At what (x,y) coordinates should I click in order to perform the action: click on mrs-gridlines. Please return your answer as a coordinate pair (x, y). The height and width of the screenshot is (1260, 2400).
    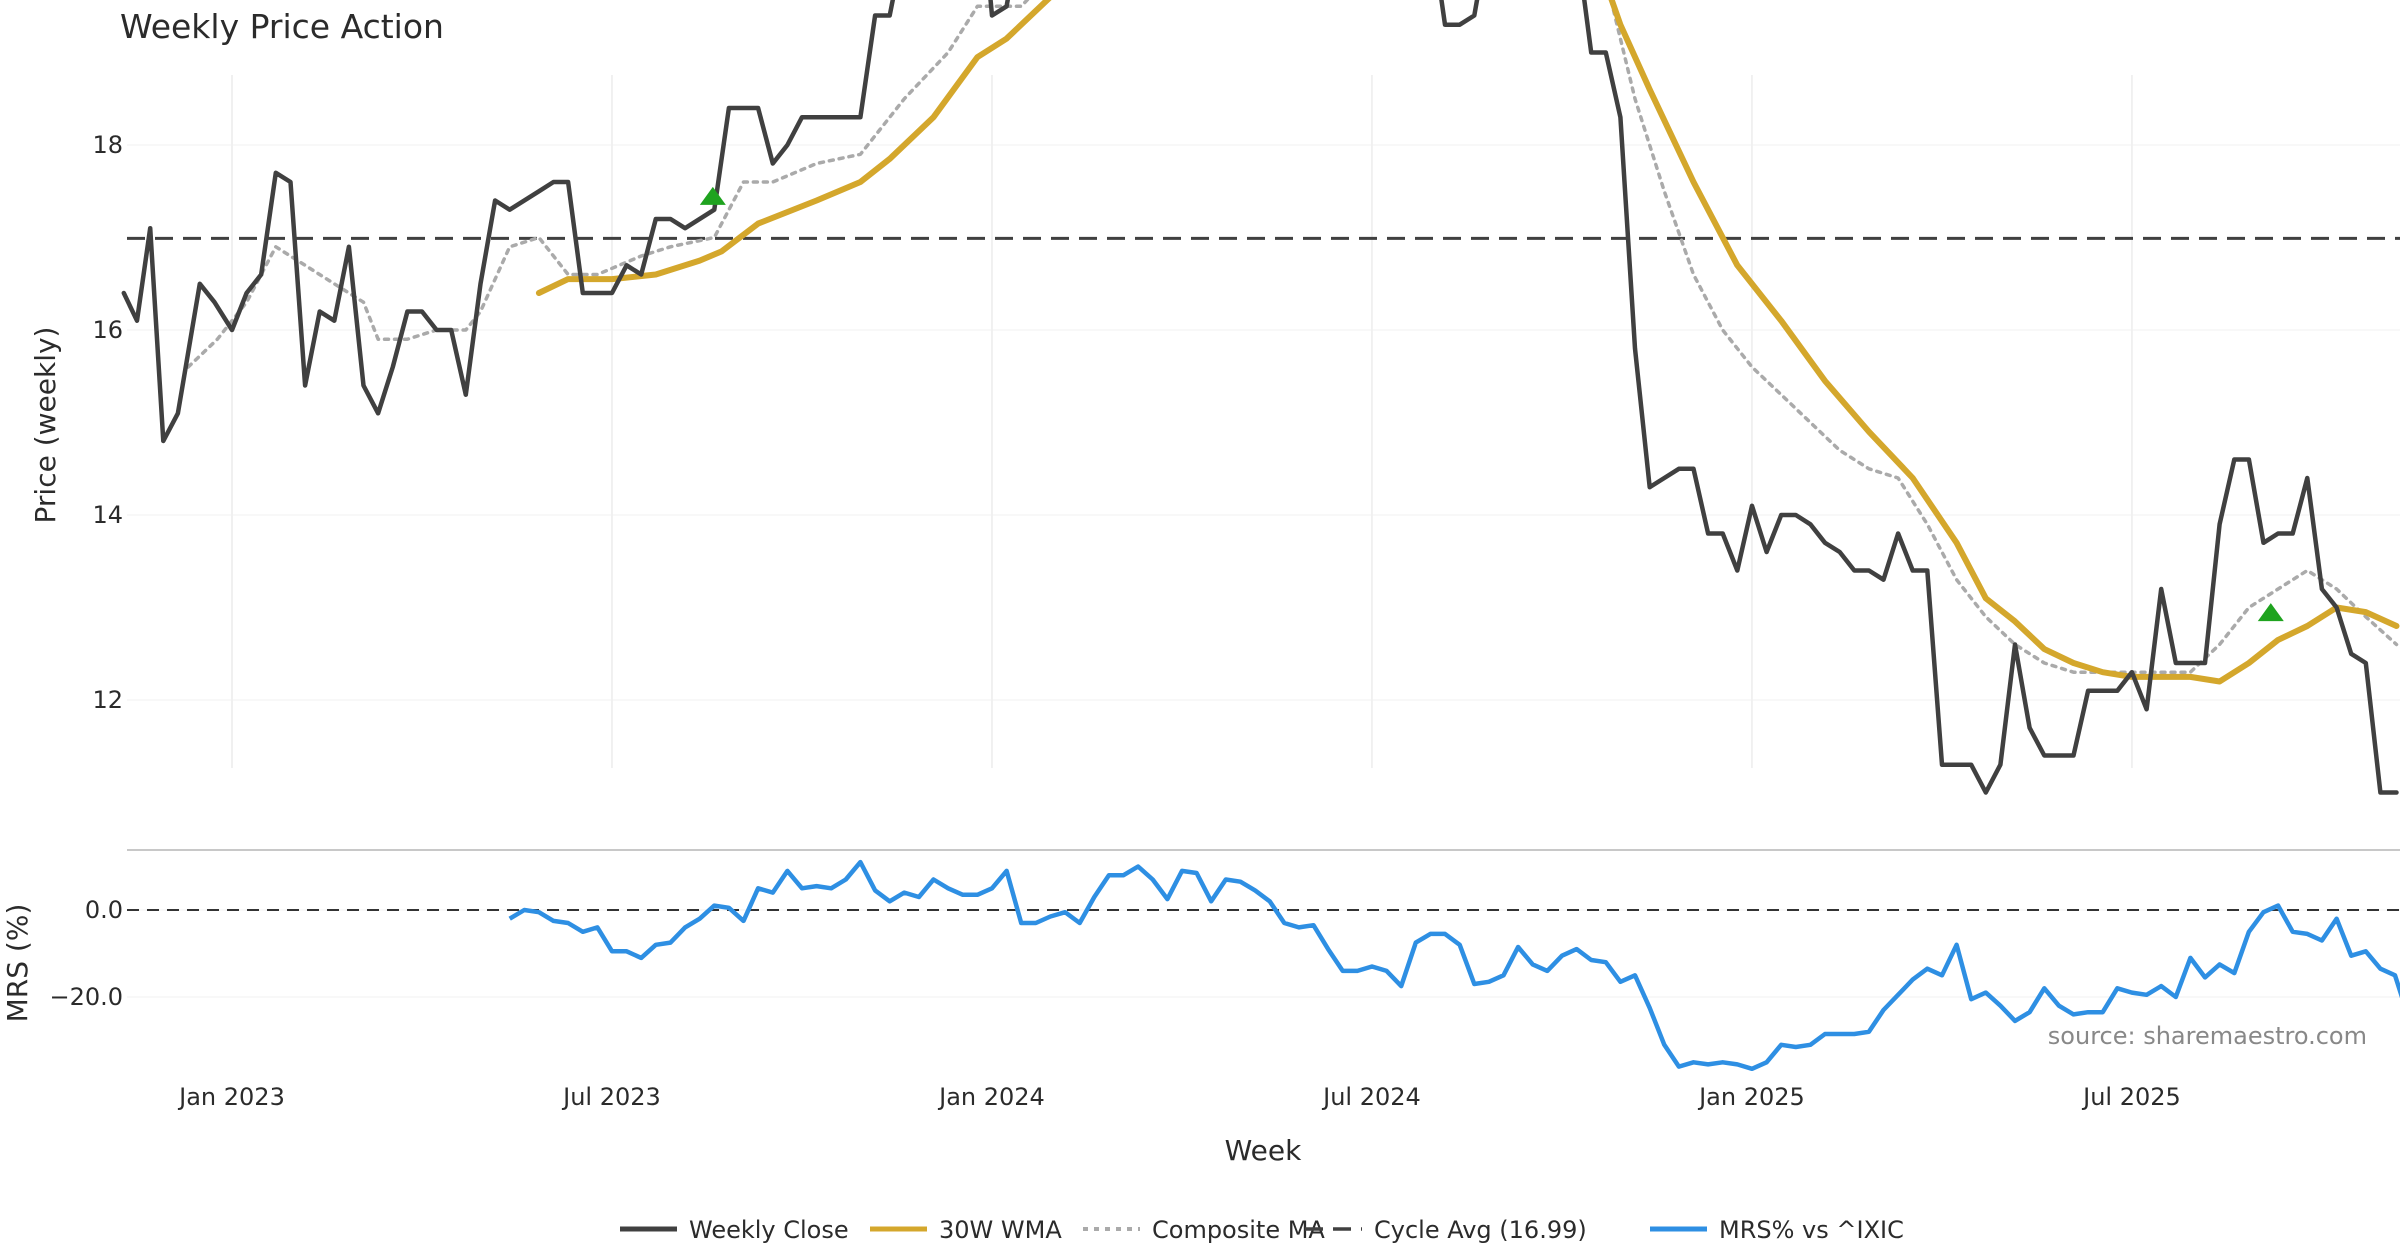
    Looking at the image, I should click on (1263, 953).